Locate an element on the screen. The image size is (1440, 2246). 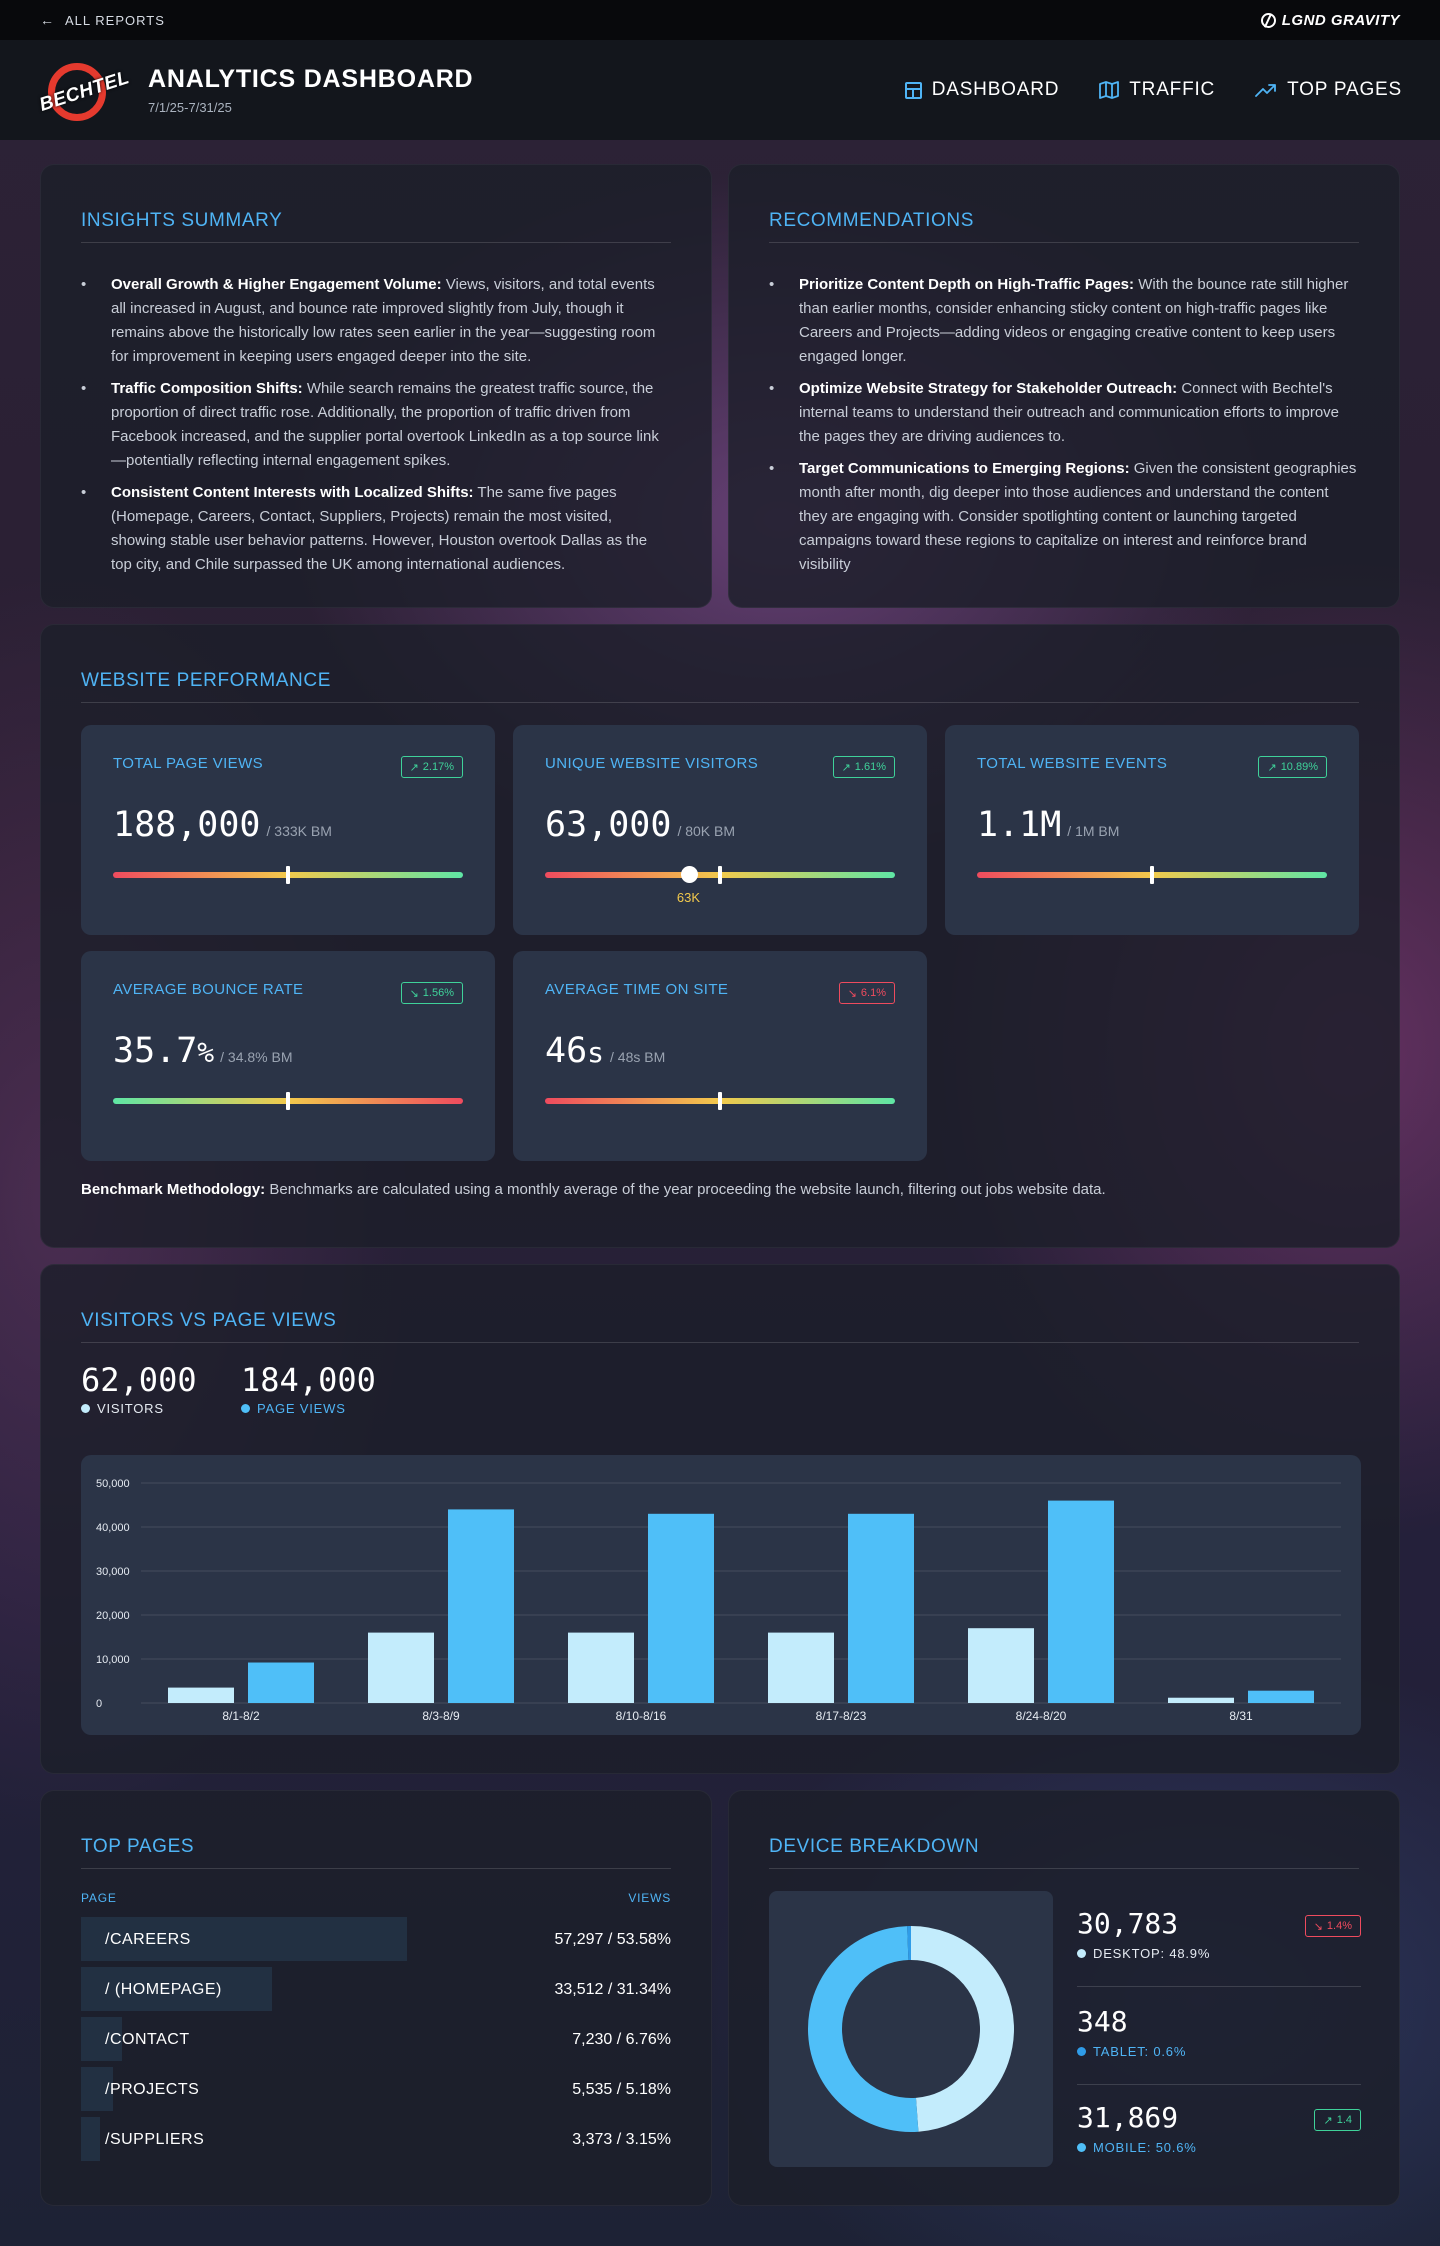
tablet-swatch is located at coordinates (1081, 2051).